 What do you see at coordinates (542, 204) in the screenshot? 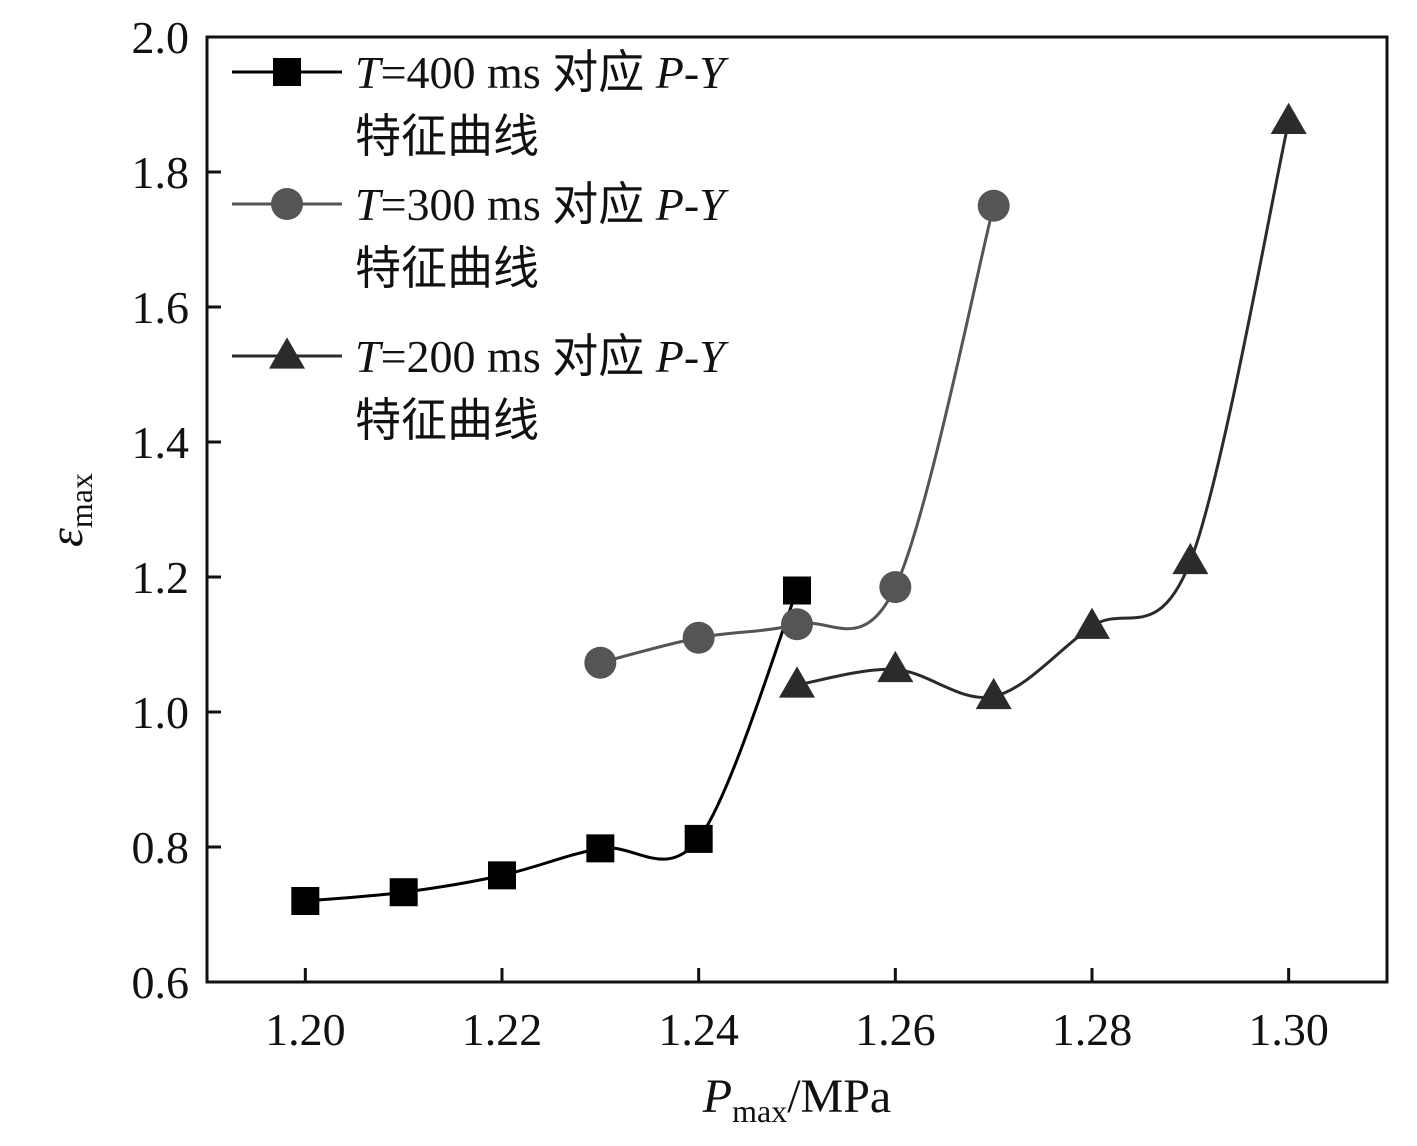
I see `legend-label-line1: T=300 ms 对应 P-Y` at bounding box center [542, 204].